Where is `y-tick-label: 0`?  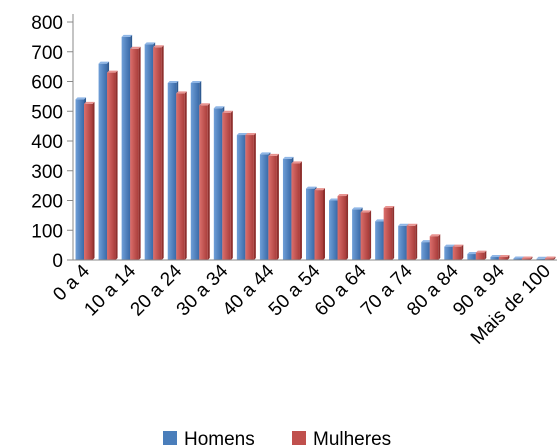
y-tick-label: 0 is located at coordinates (57, 261).